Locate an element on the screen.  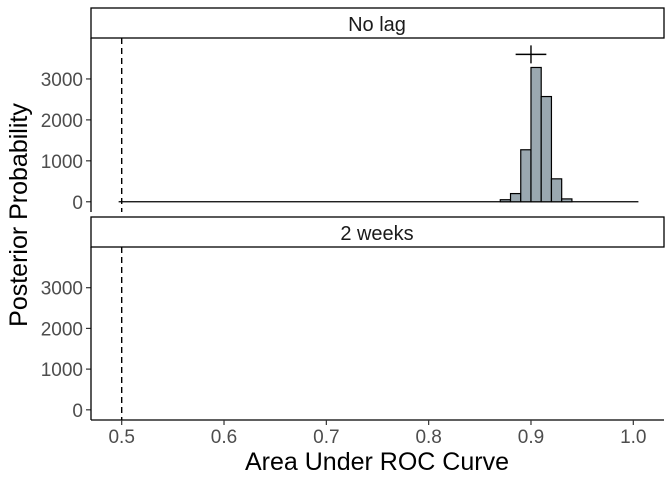
y-axis-2-weeks: 0 1000 2000 3000 is located at coordinates (66, 350).